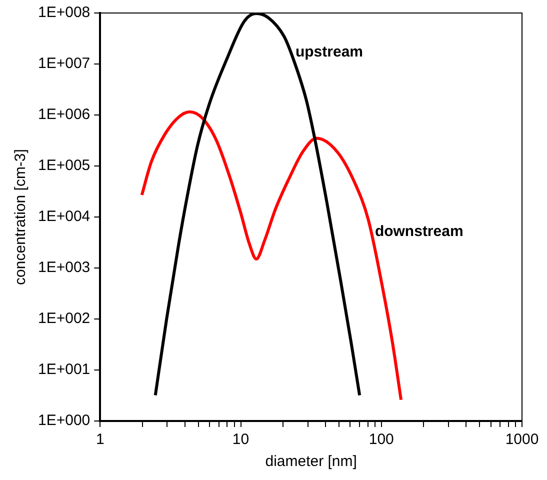 This screenshot has width=547, height=480. What do you see at coordinates (64, 115) in the screenshot?
I see `y-tick-label: 1E+006` at bounding box center [64, 115].